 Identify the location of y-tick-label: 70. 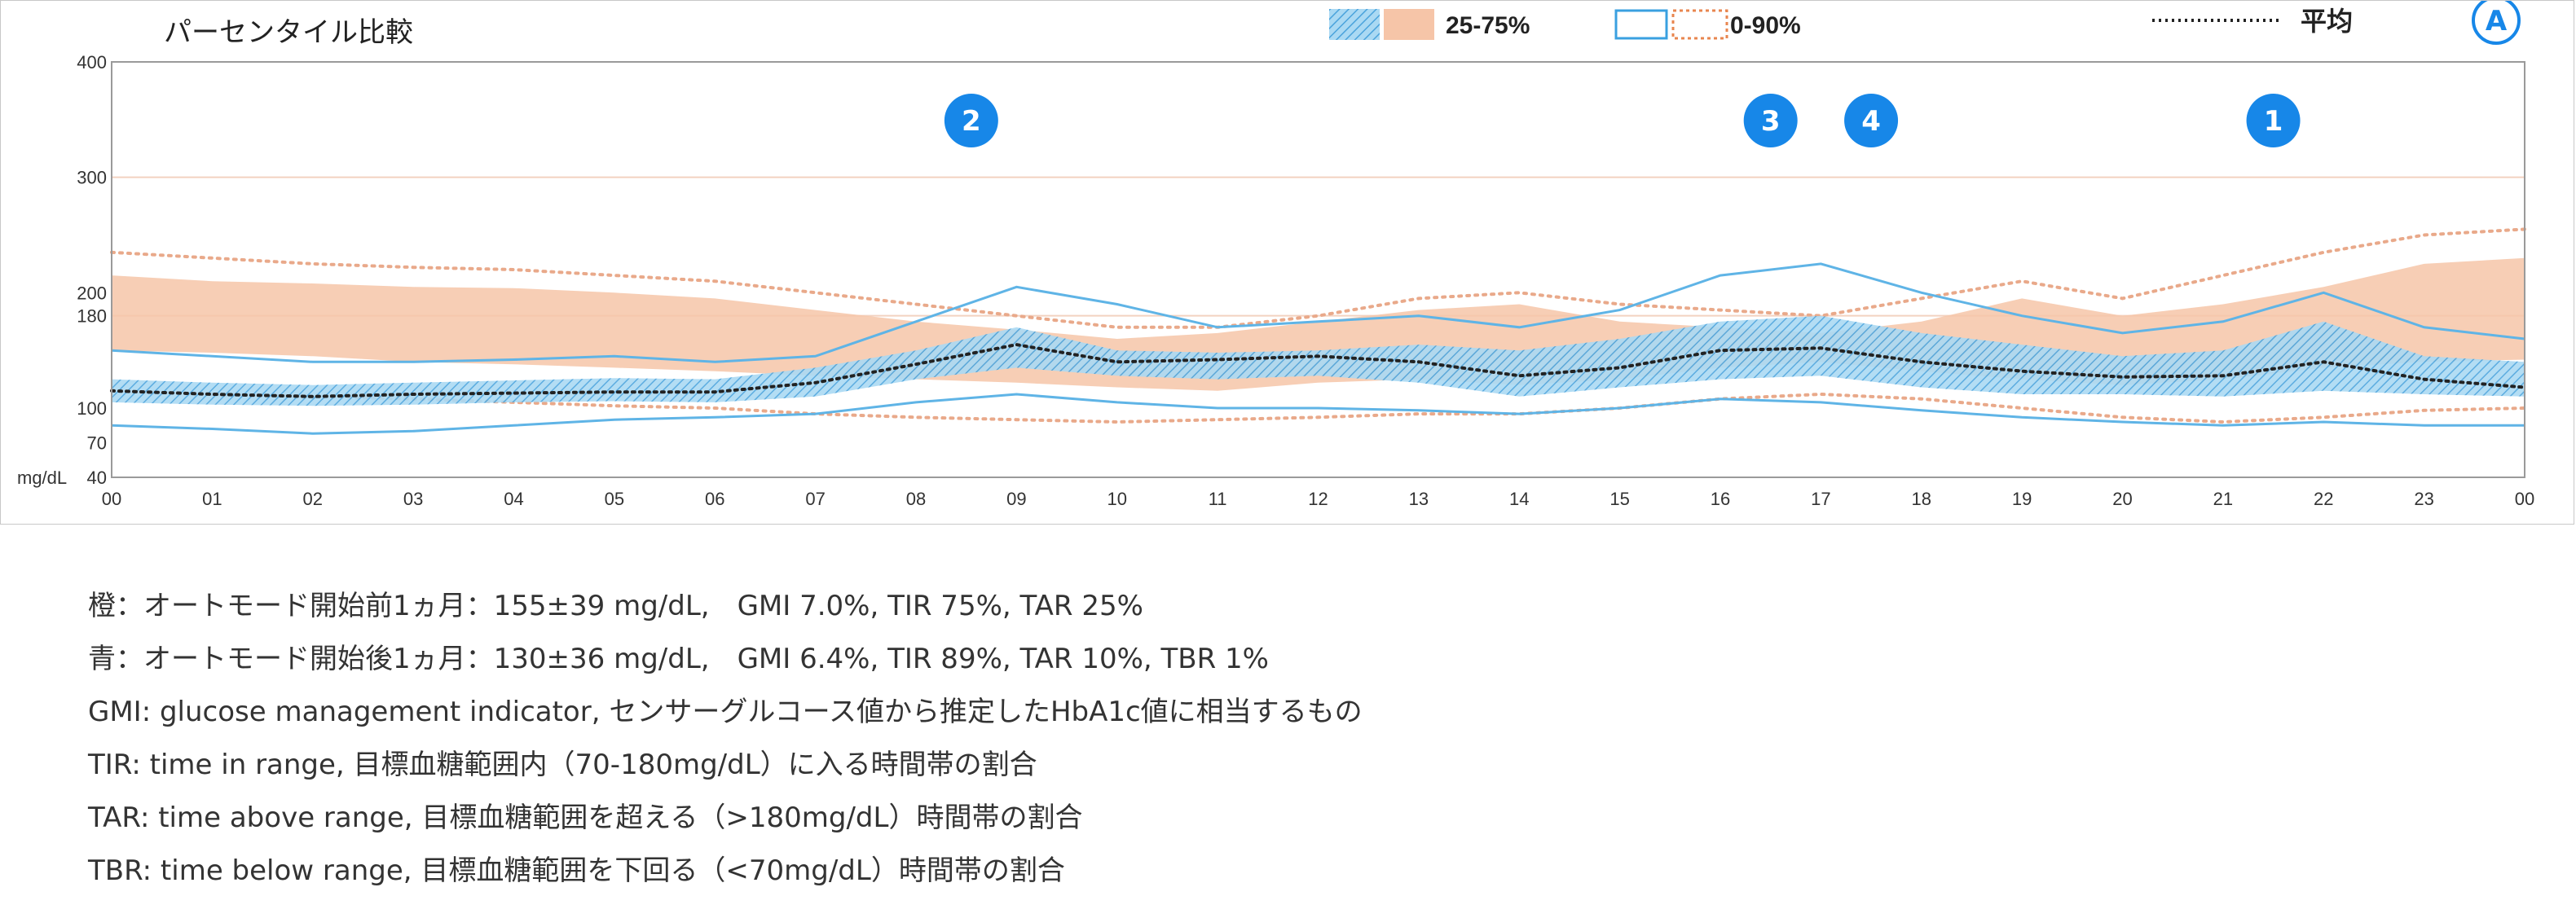
(97, 444).